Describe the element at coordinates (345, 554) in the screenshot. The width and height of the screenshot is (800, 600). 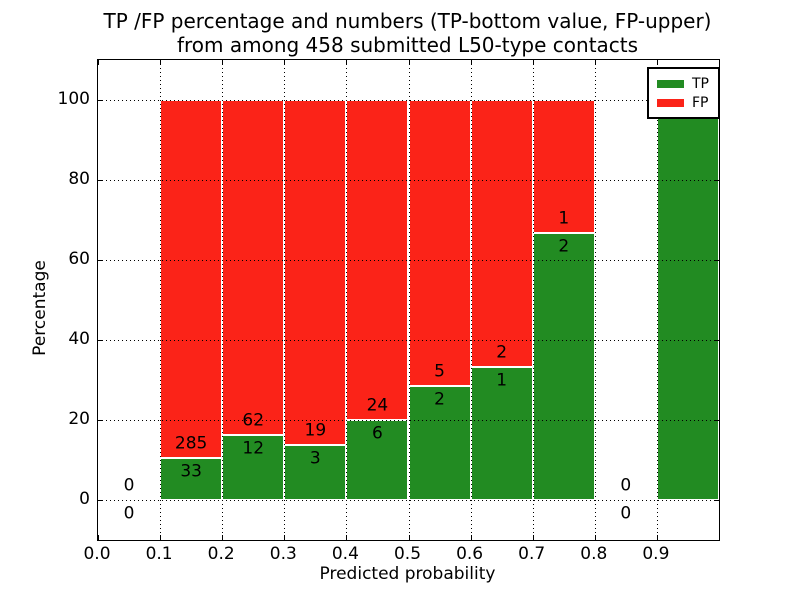
I see `x-tick-label: 0.4` at that location.